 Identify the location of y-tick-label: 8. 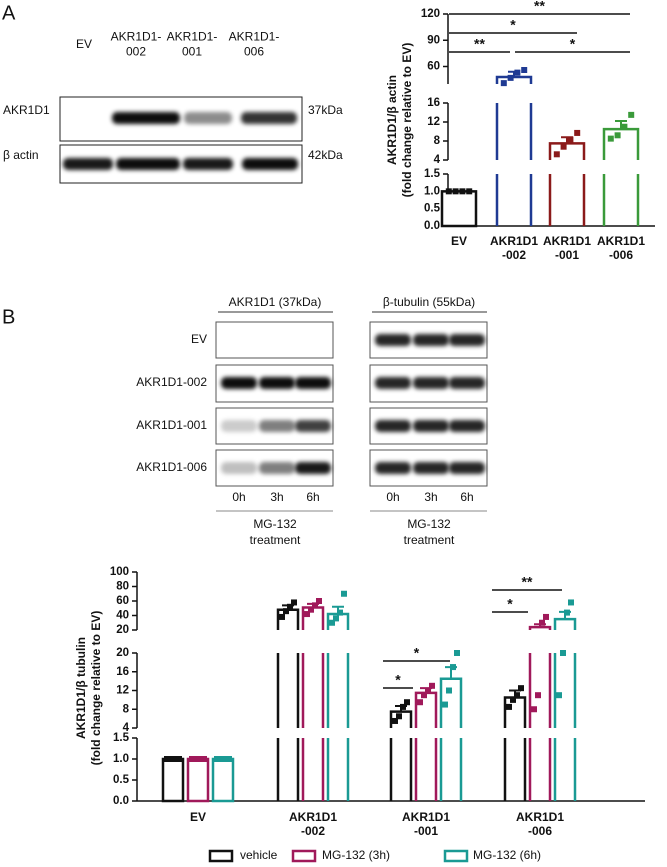
(126, 709).